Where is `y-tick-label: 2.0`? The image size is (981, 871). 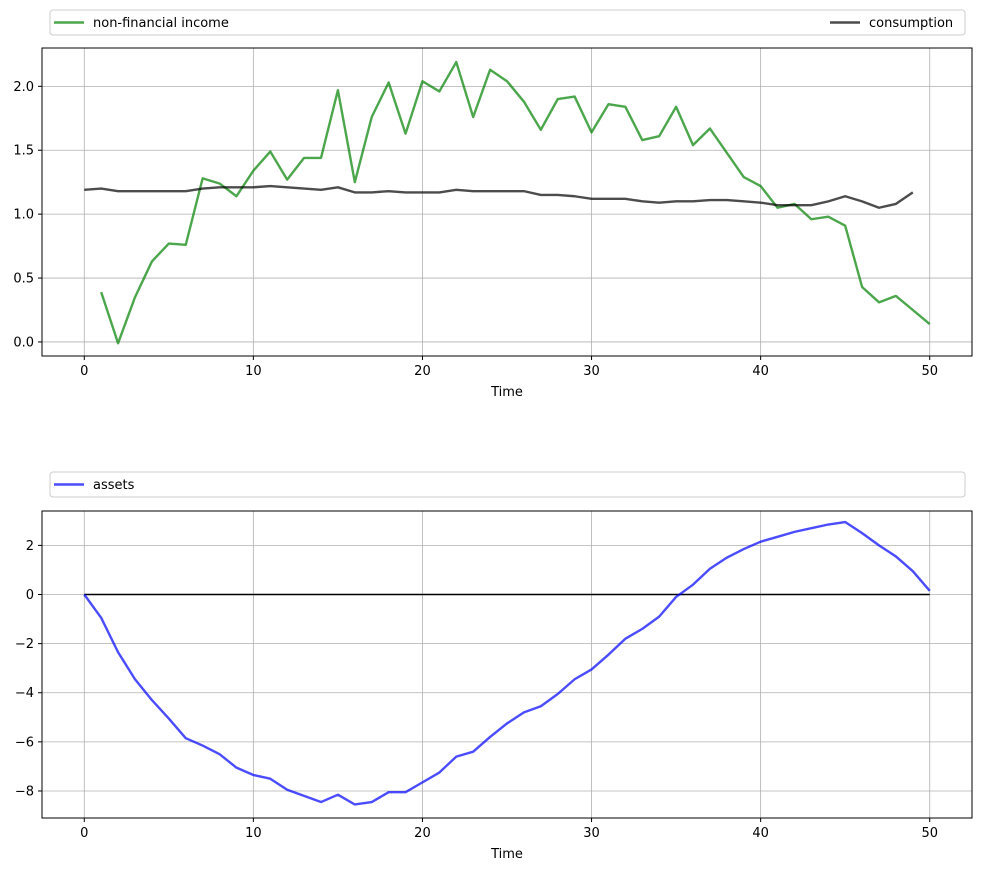
y-tick-label: 2.0 is located at coordinates (23, 87).